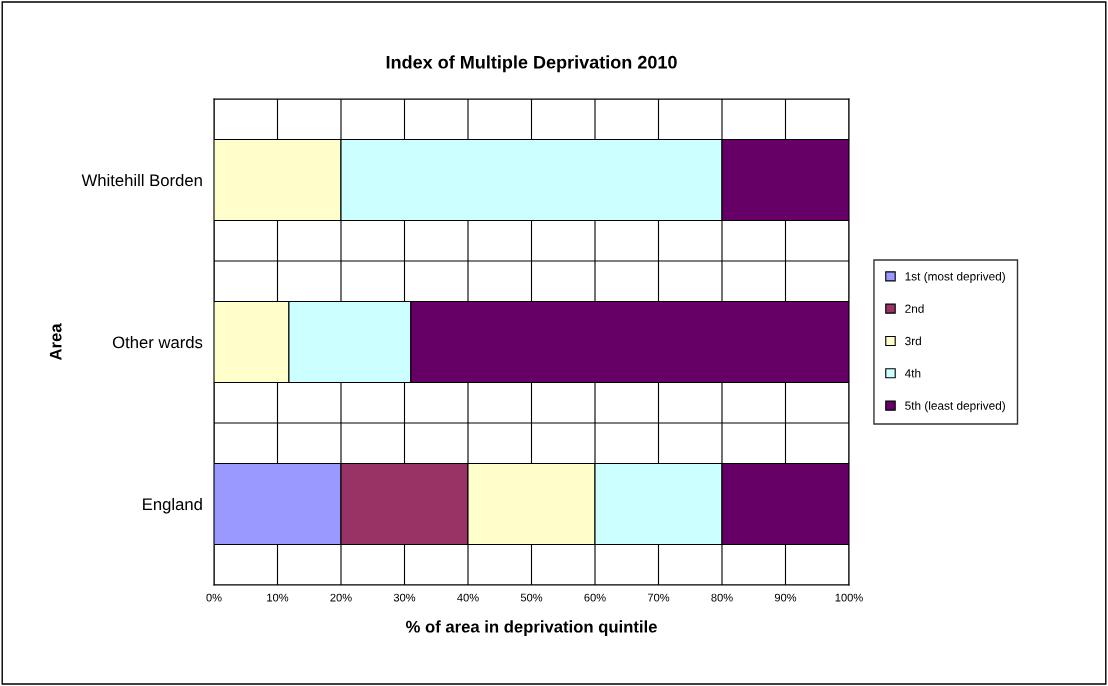 This screenshot has height=686, width=1108. I want to click on x-tick-label: 70%, so click(658, 597).